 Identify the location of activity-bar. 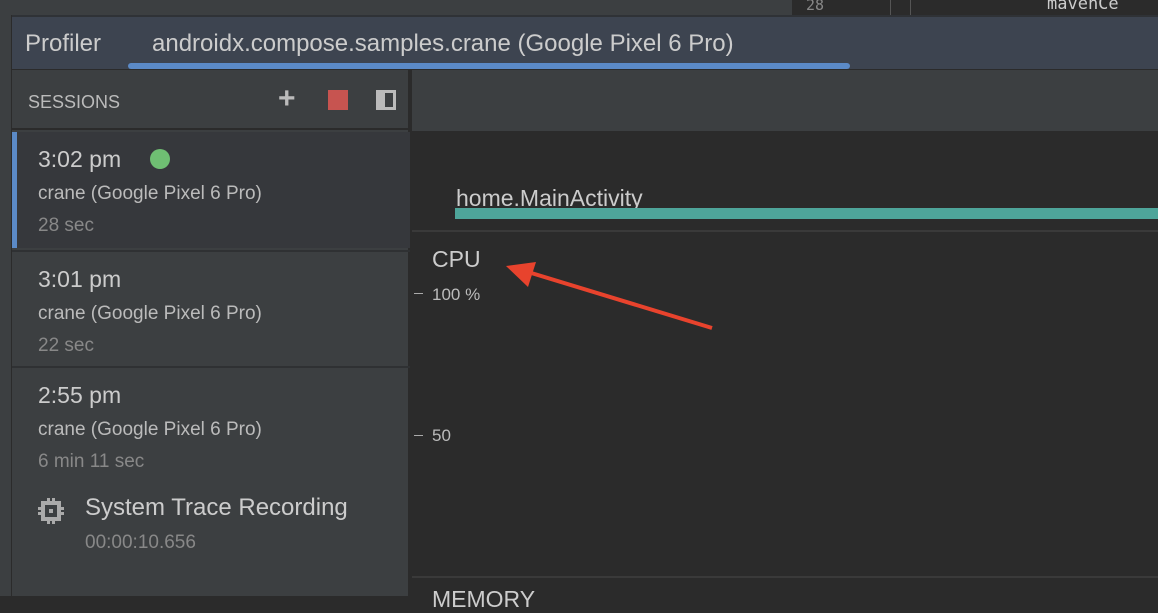
(806, 213).